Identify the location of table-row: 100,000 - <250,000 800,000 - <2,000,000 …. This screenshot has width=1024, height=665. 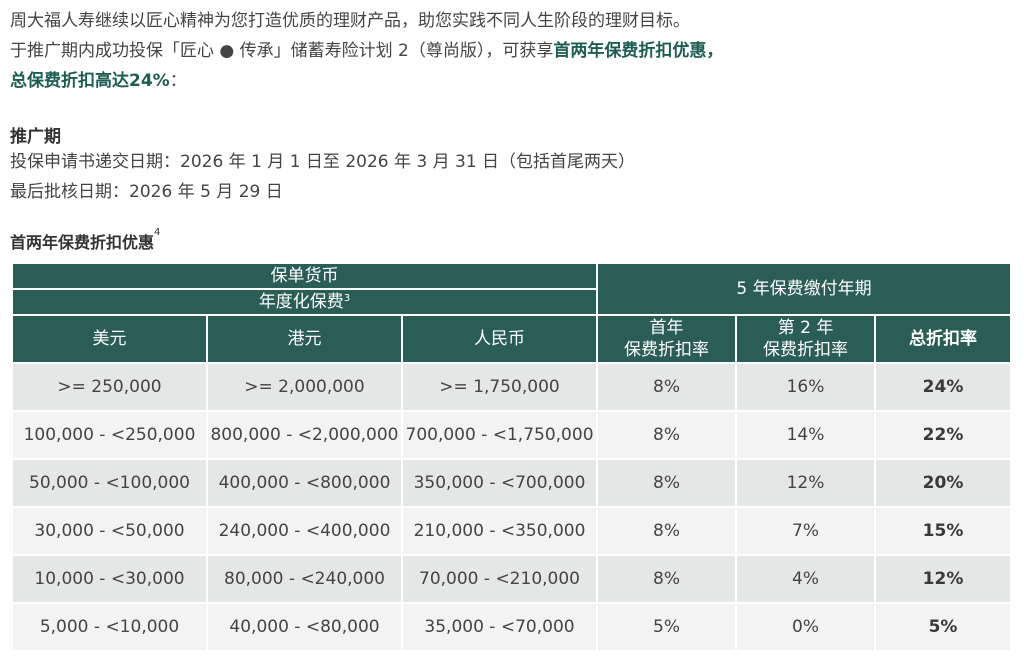
(512, 435).